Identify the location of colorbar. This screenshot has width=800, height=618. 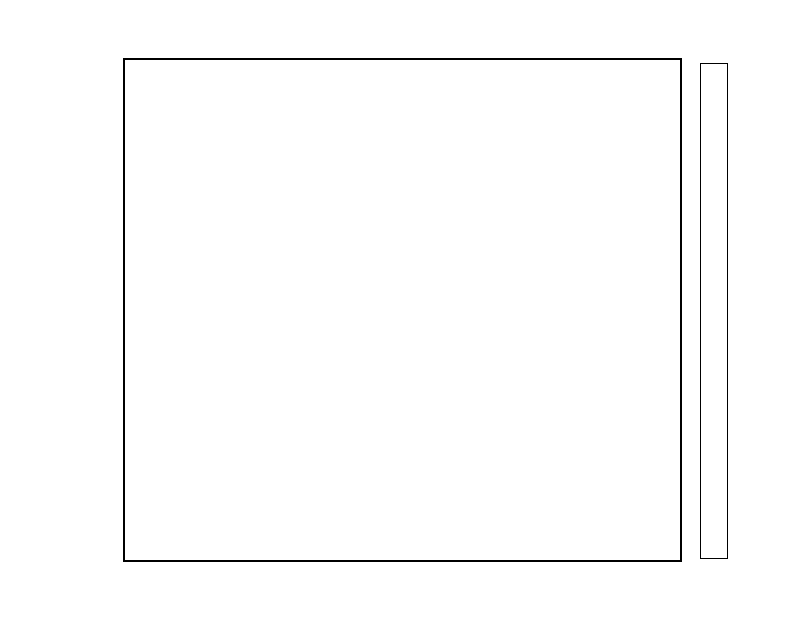
(714, 311).